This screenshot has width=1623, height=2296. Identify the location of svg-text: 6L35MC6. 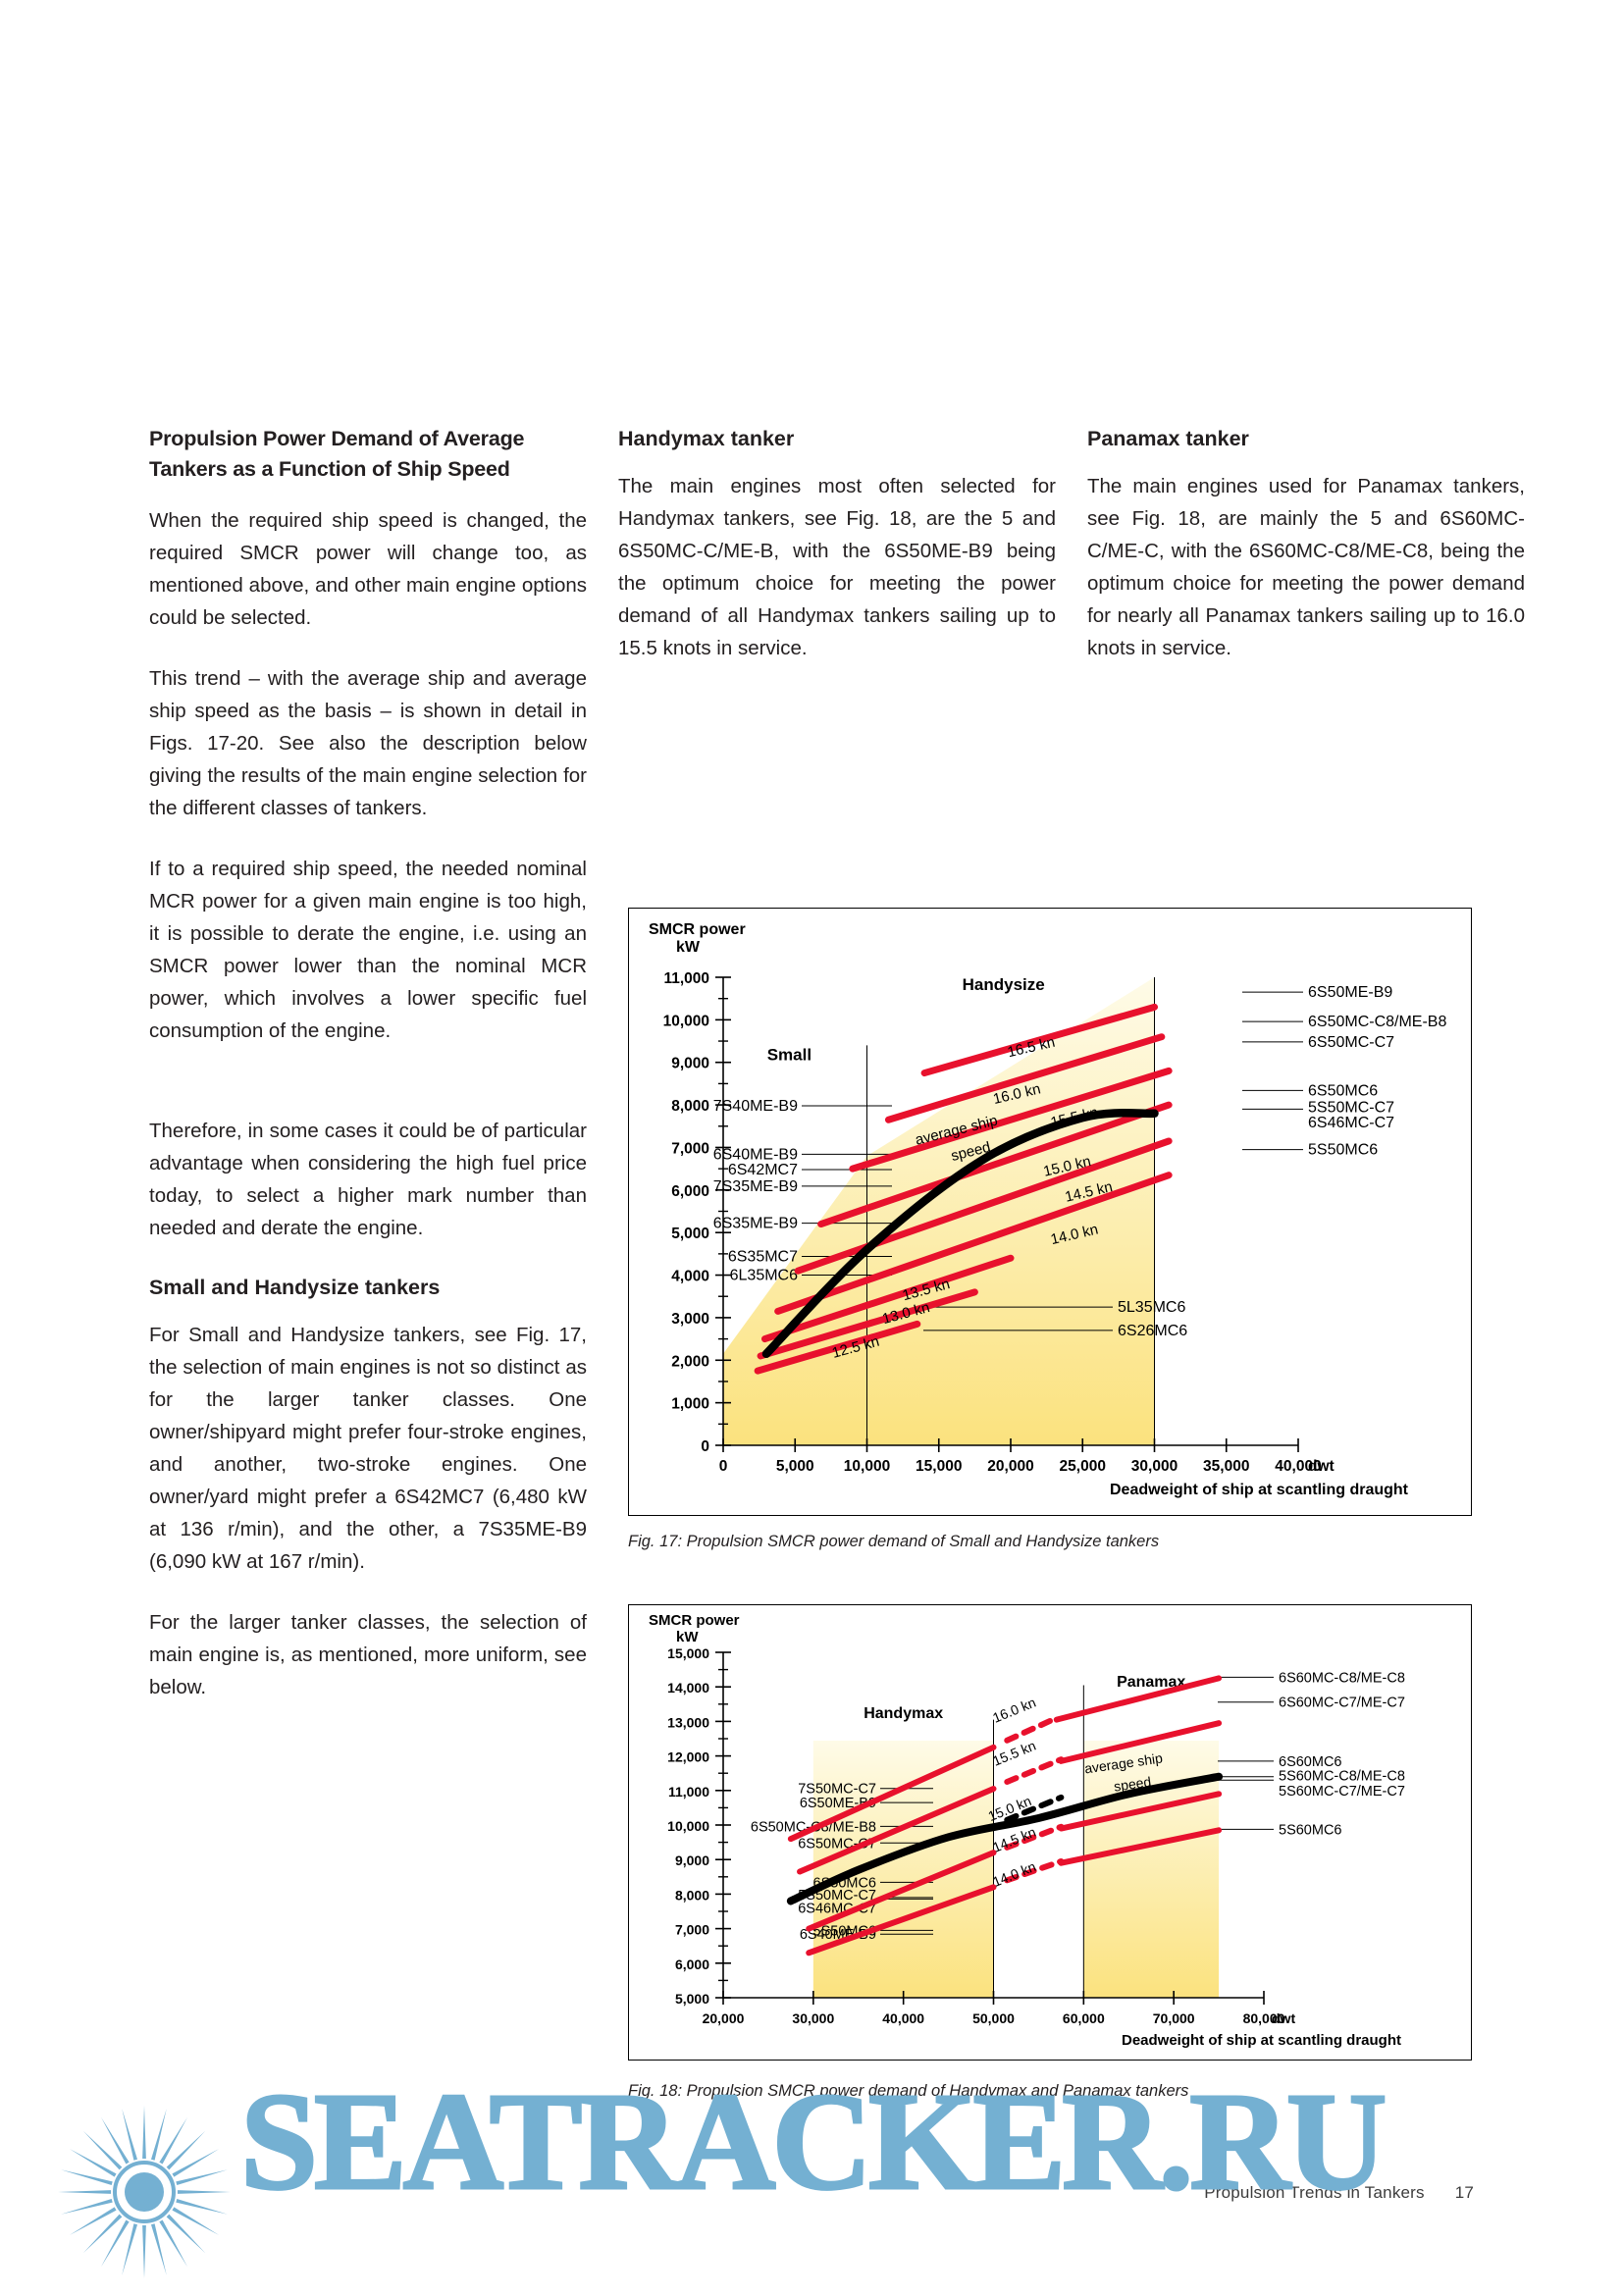
(764, 1276).